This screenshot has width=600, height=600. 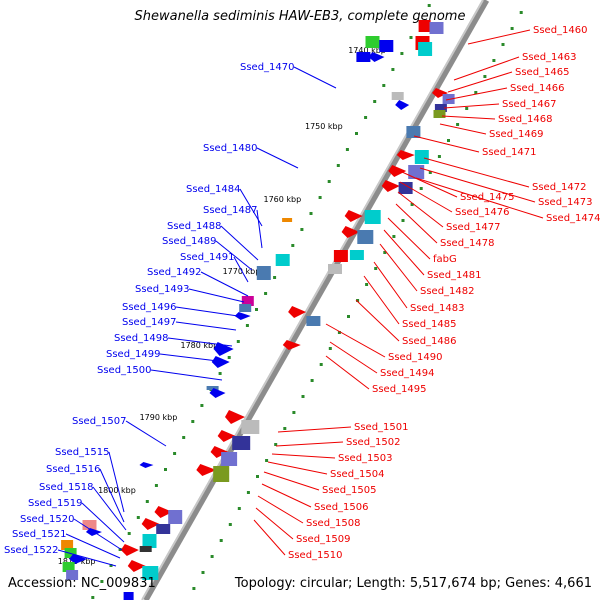 What do you see at coordinates (141, 338) in the screenshot?
I see `reverse-gene-label: Ssed_1498` at bounding box center [141, 338].